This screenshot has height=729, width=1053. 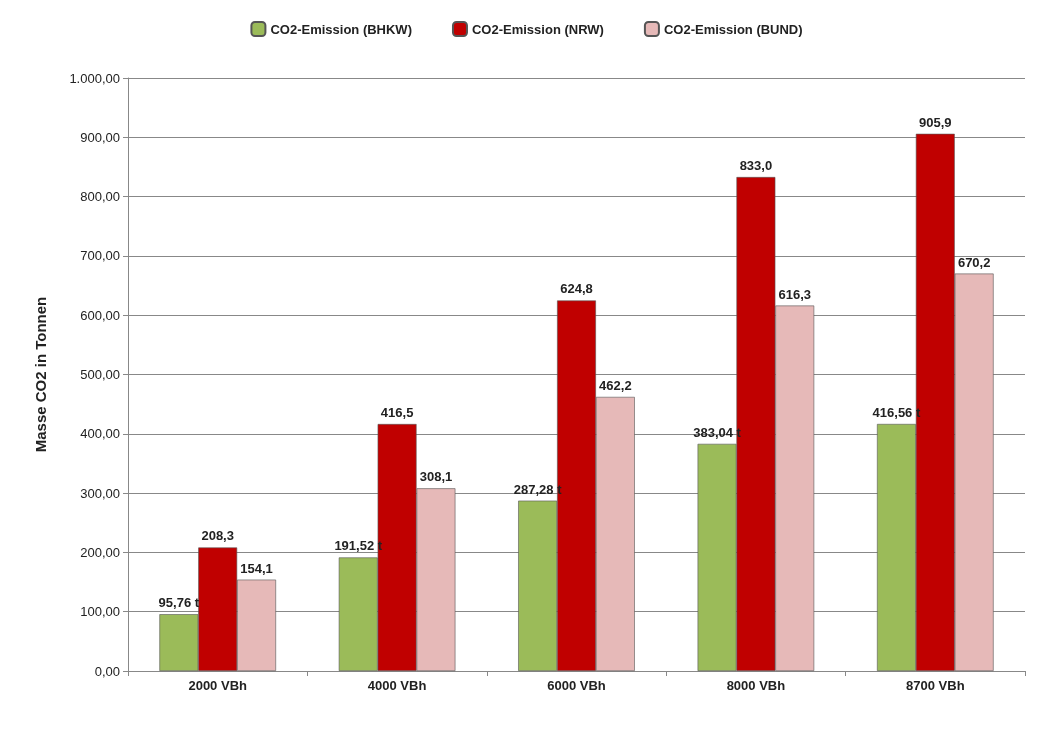 What do you see at coordinates (100, 493) in the screenshot?
I see `y-tick-label: 300,00` at bounding box center [100, 493].